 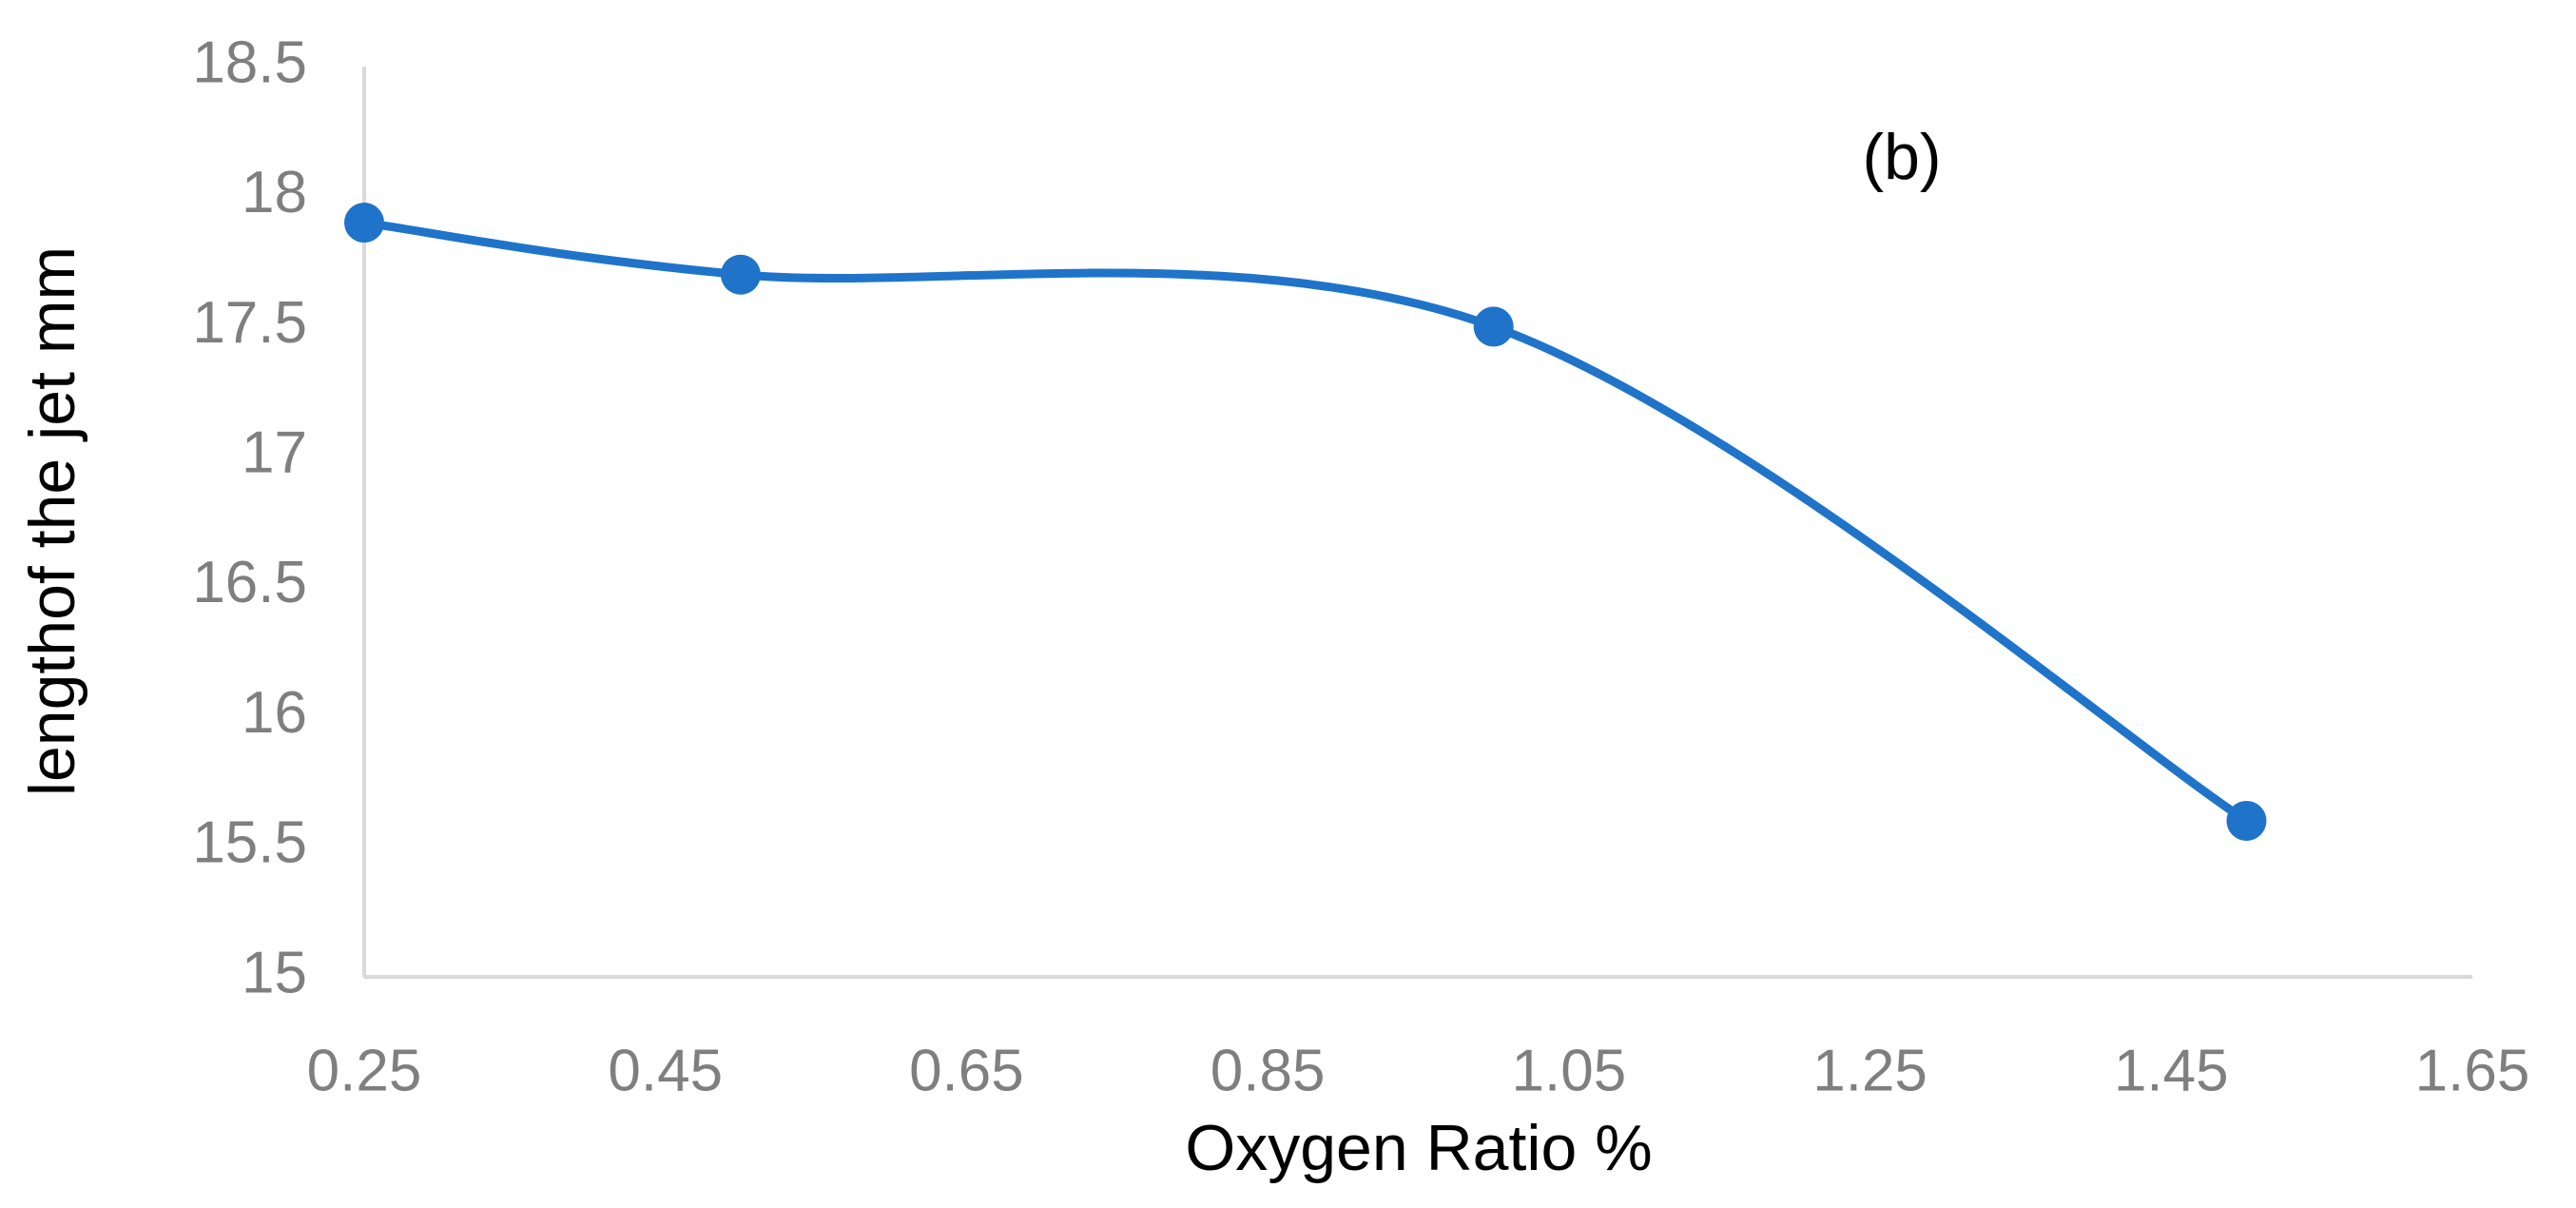 What do you see at coordinates (52, 521) in the screenshot?
I see `y-axis-title: lengthof the jet mm` at bounding box center [52, 521].